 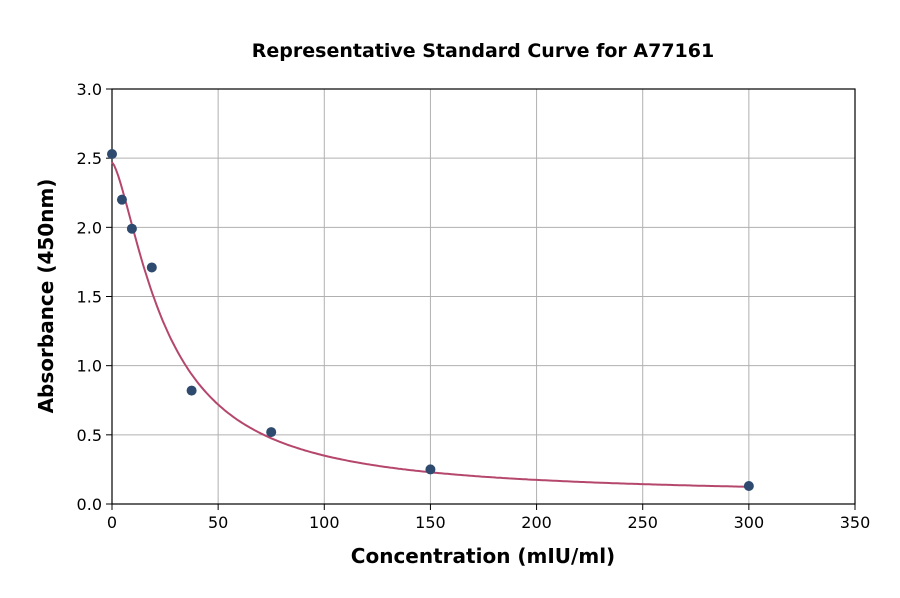 I want to click on x-tick-label: 300, so click(x=749, y=522).